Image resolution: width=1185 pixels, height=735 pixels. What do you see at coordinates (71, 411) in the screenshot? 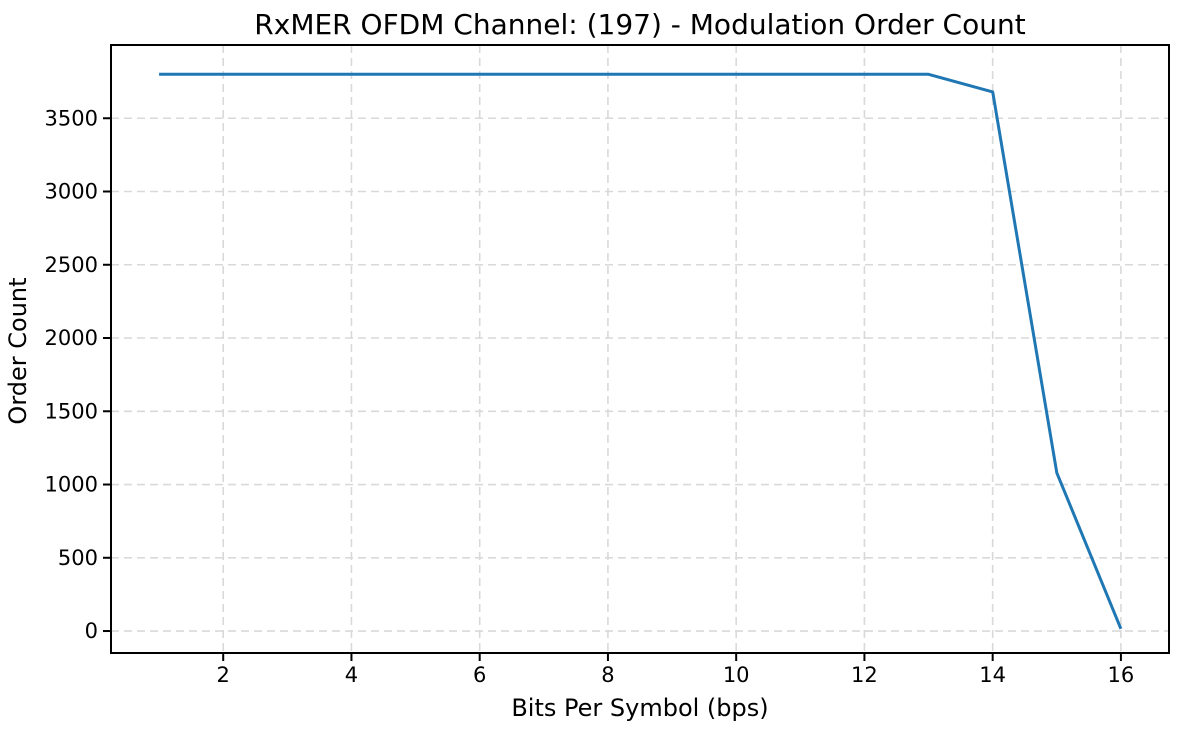
I see `y-tick-label: 1500` at bounding box center [71, 411].